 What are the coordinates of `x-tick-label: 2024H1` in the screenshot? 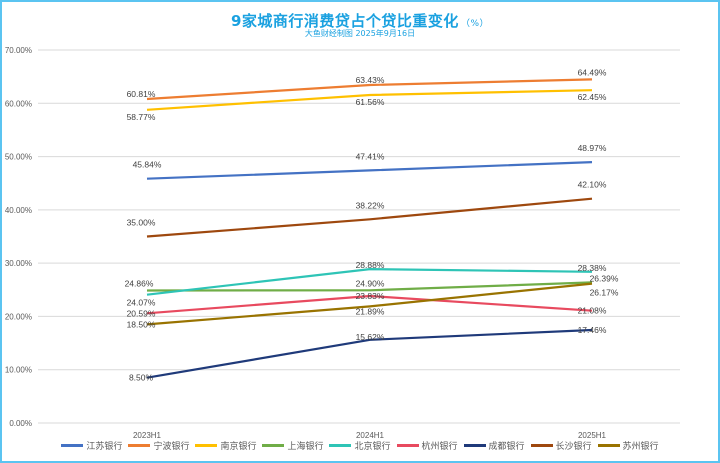 It's located at (370, 435).